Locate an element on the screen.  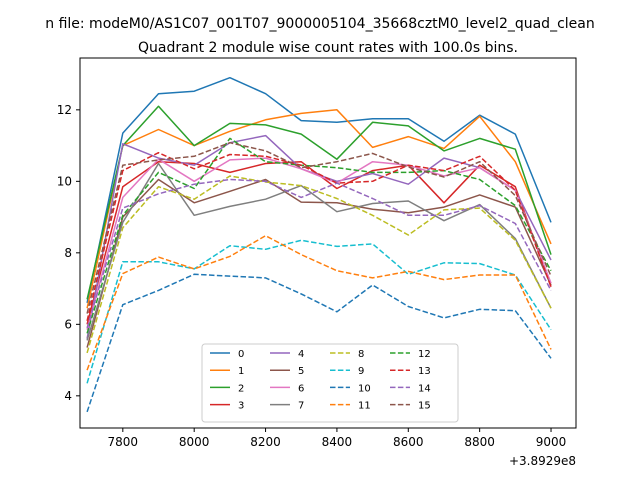
legend-label-15: 15 is located at coordinates (424, 406).